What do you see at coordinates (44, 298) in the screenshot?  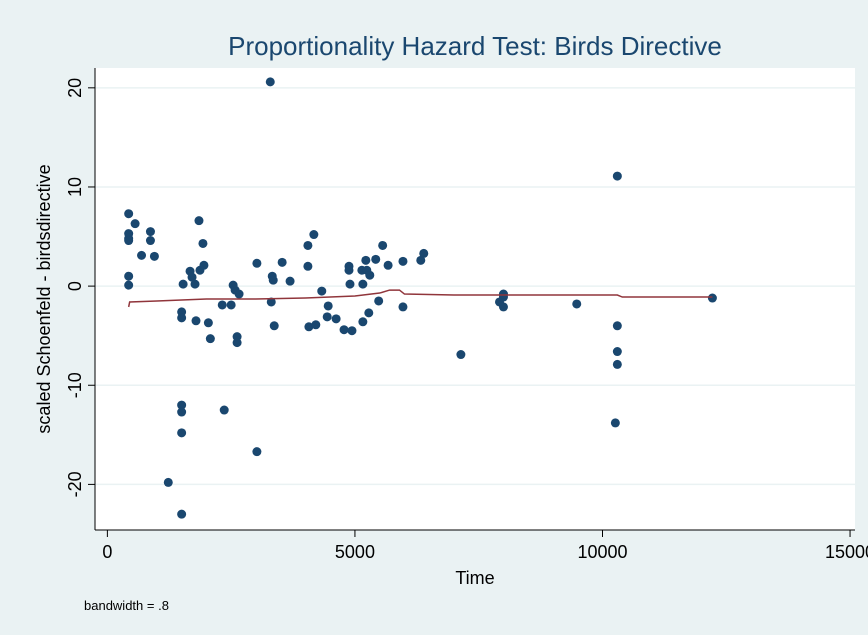 I see `y-axis-label: scaled Schoenfeld - birdsdirective` at bounding box center [44, 298].